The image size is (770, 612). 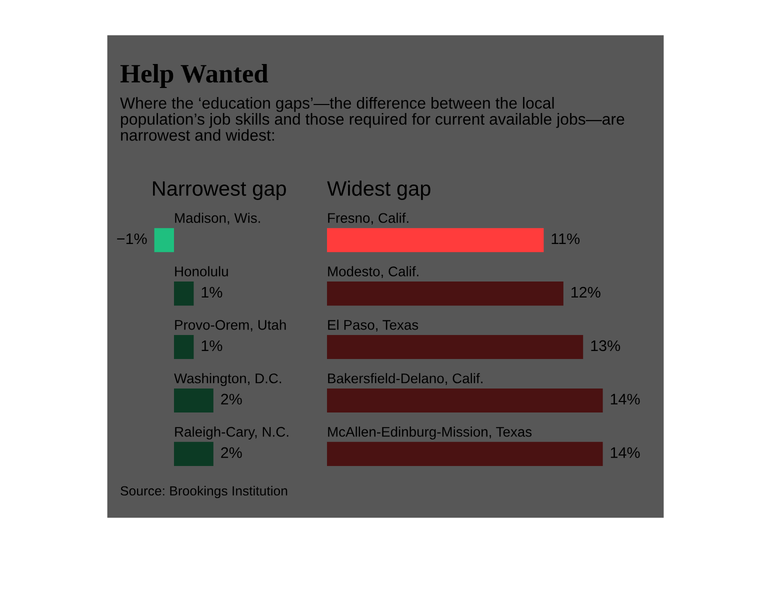 I want to click on category-label: El Paso, Texas, so click(x=373, y=326).